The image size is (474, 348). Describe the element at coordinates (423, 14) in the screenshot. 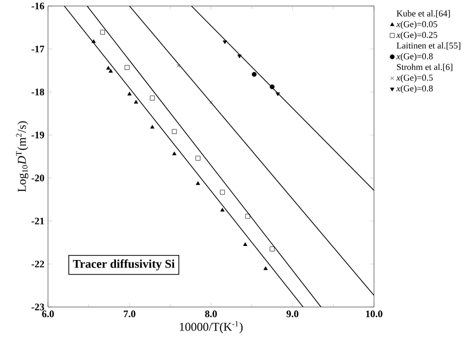

I see `text: Kube et al.[64]` at that location.